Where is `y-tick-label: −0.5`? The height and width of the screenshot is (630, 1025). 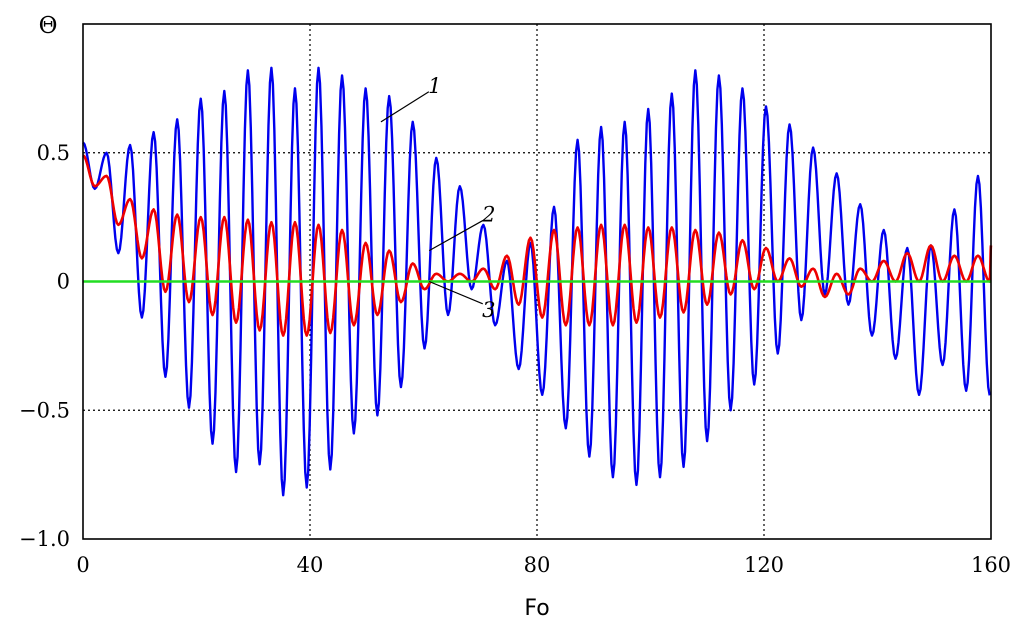 y-tick-label: −0.5 is located at coordinates (44, 410).